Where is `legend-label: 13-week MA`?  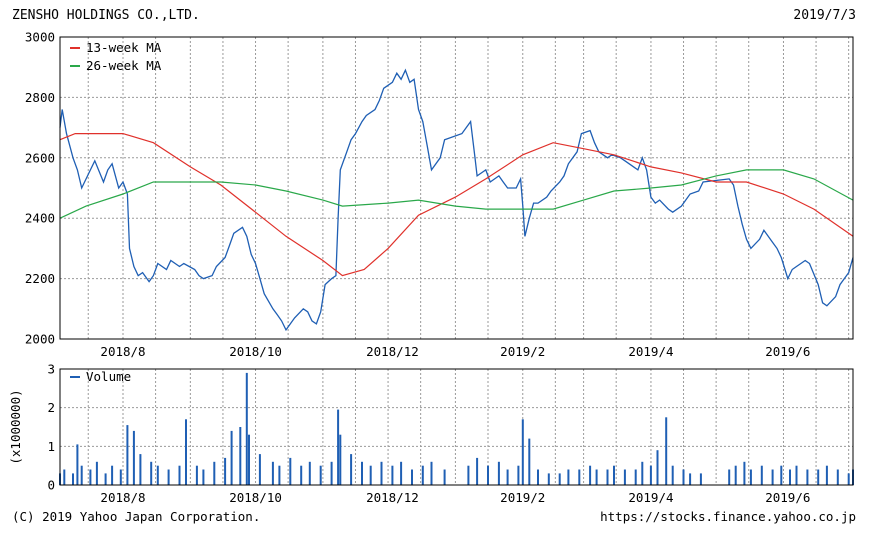
legend-label: 13-week MA is located at coordinates (124, 47).